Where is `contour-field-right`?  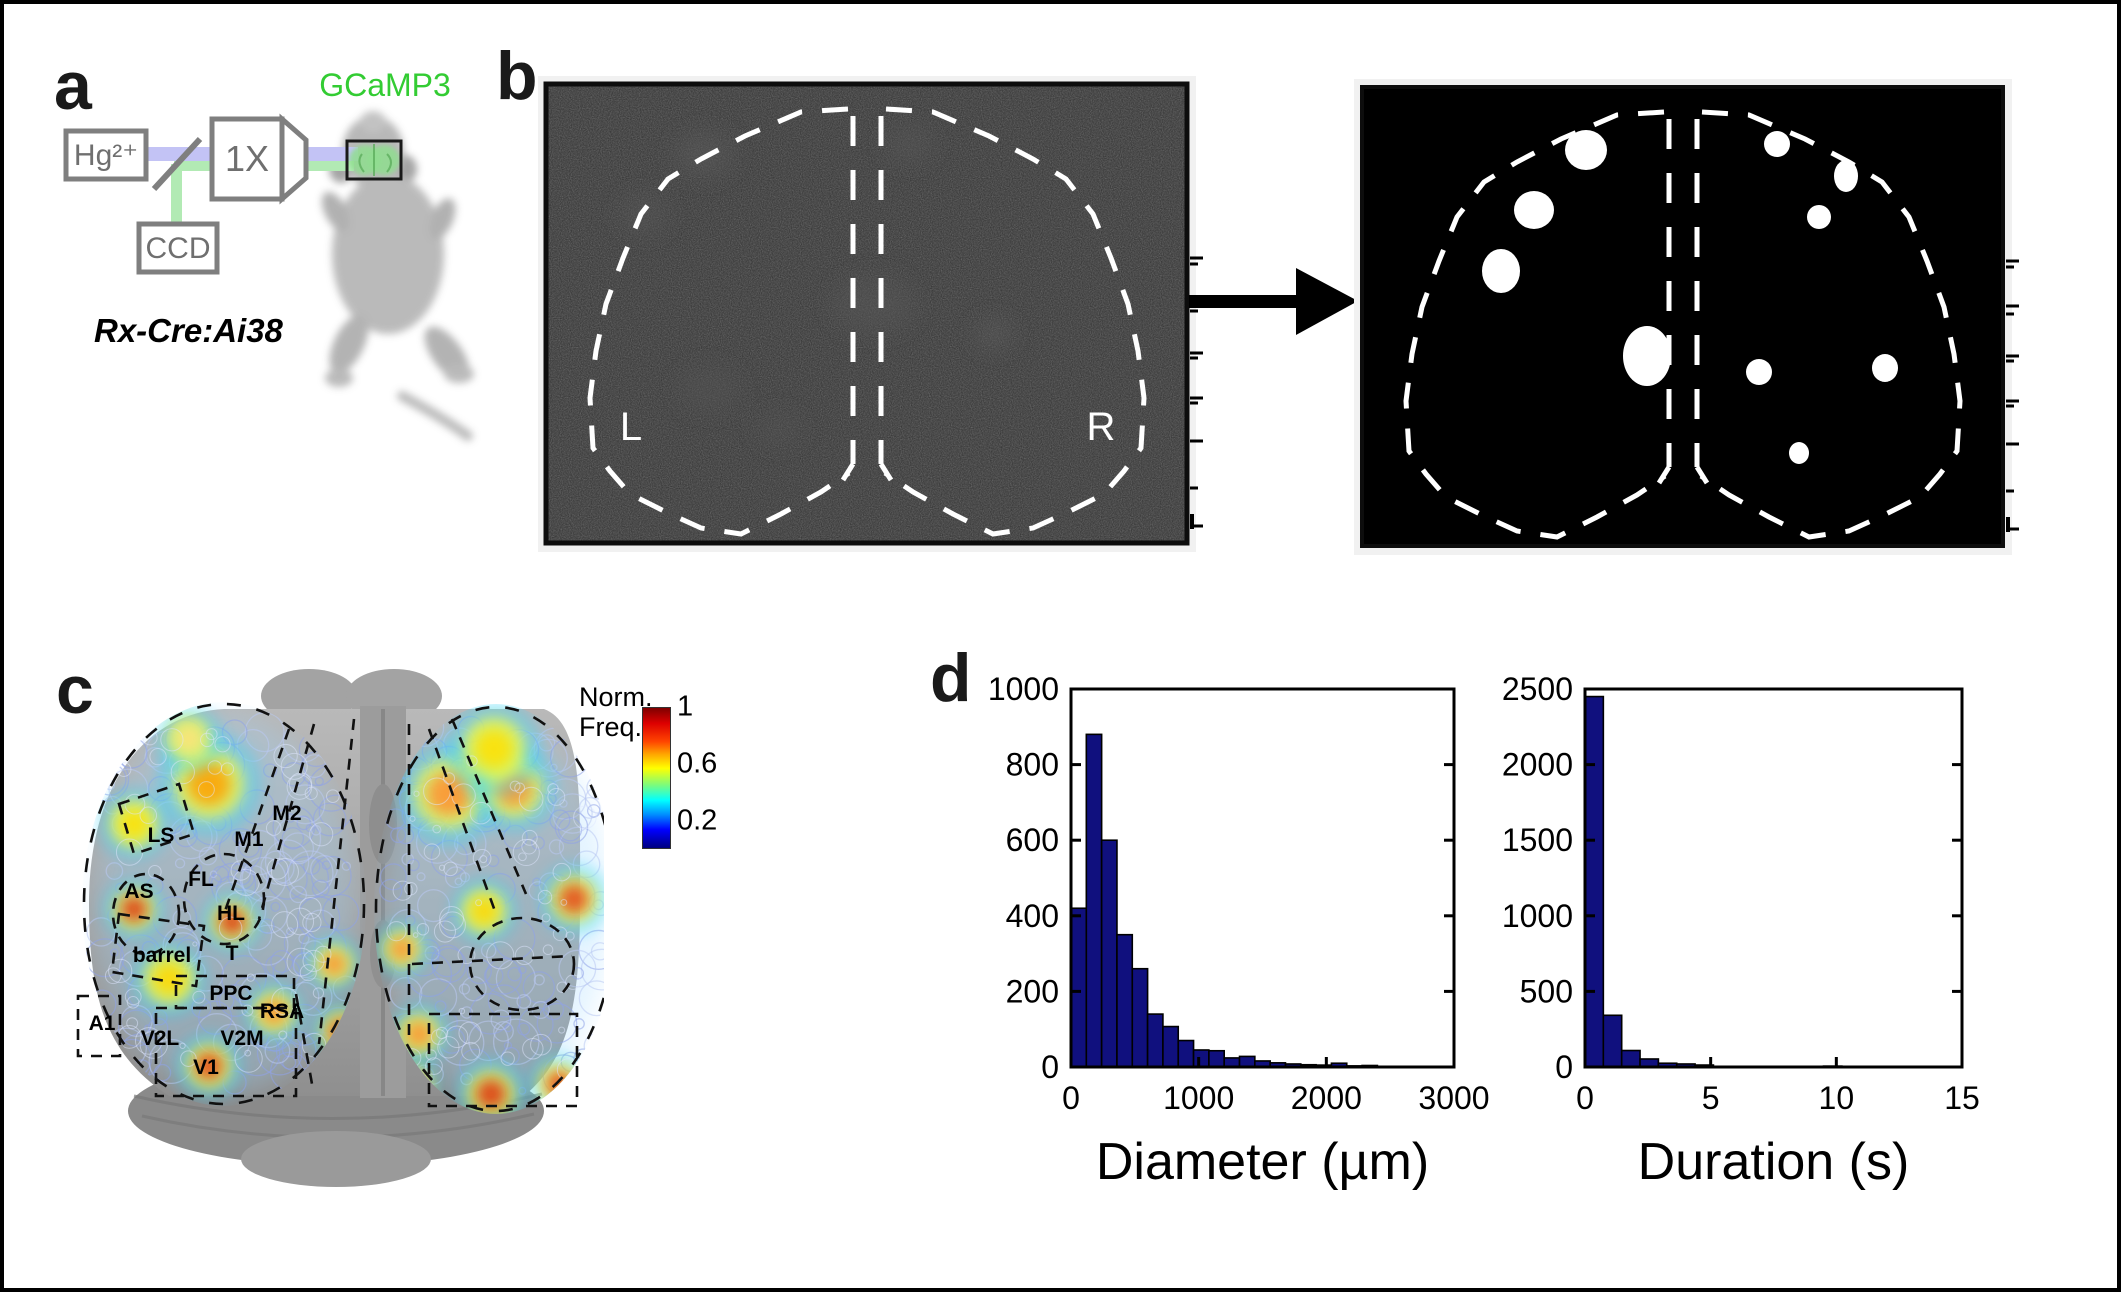 contour-field-right is located at coordinates (489, 909).